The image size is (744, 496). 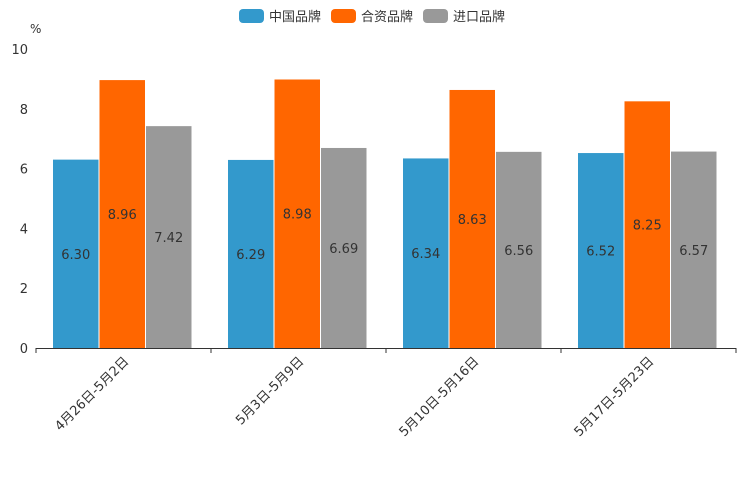 I want to click on x-category-label: 5月17日-5月23日, so click(x=615, y=397).